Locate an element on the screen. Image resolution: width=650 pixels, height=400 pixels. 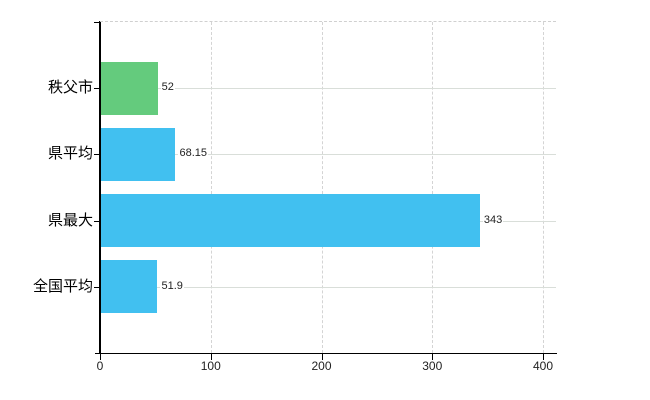
plot-top-border is located at coordinates (328, 21).